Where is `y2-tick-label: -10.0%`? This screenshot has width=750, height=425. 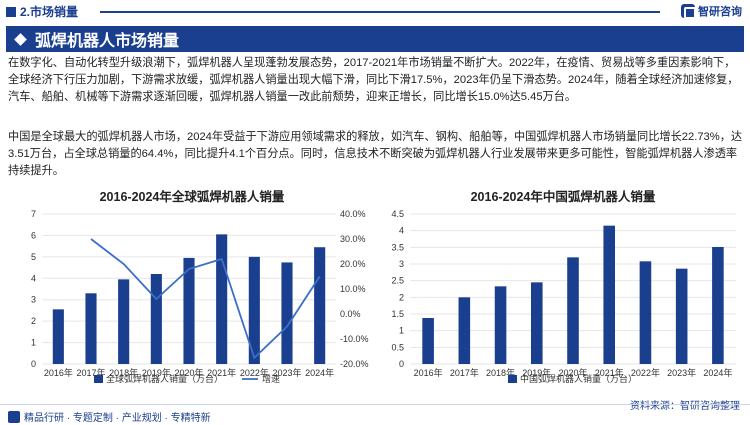
y2-tick-label: -10.0% is located at coordinates (354, 339).